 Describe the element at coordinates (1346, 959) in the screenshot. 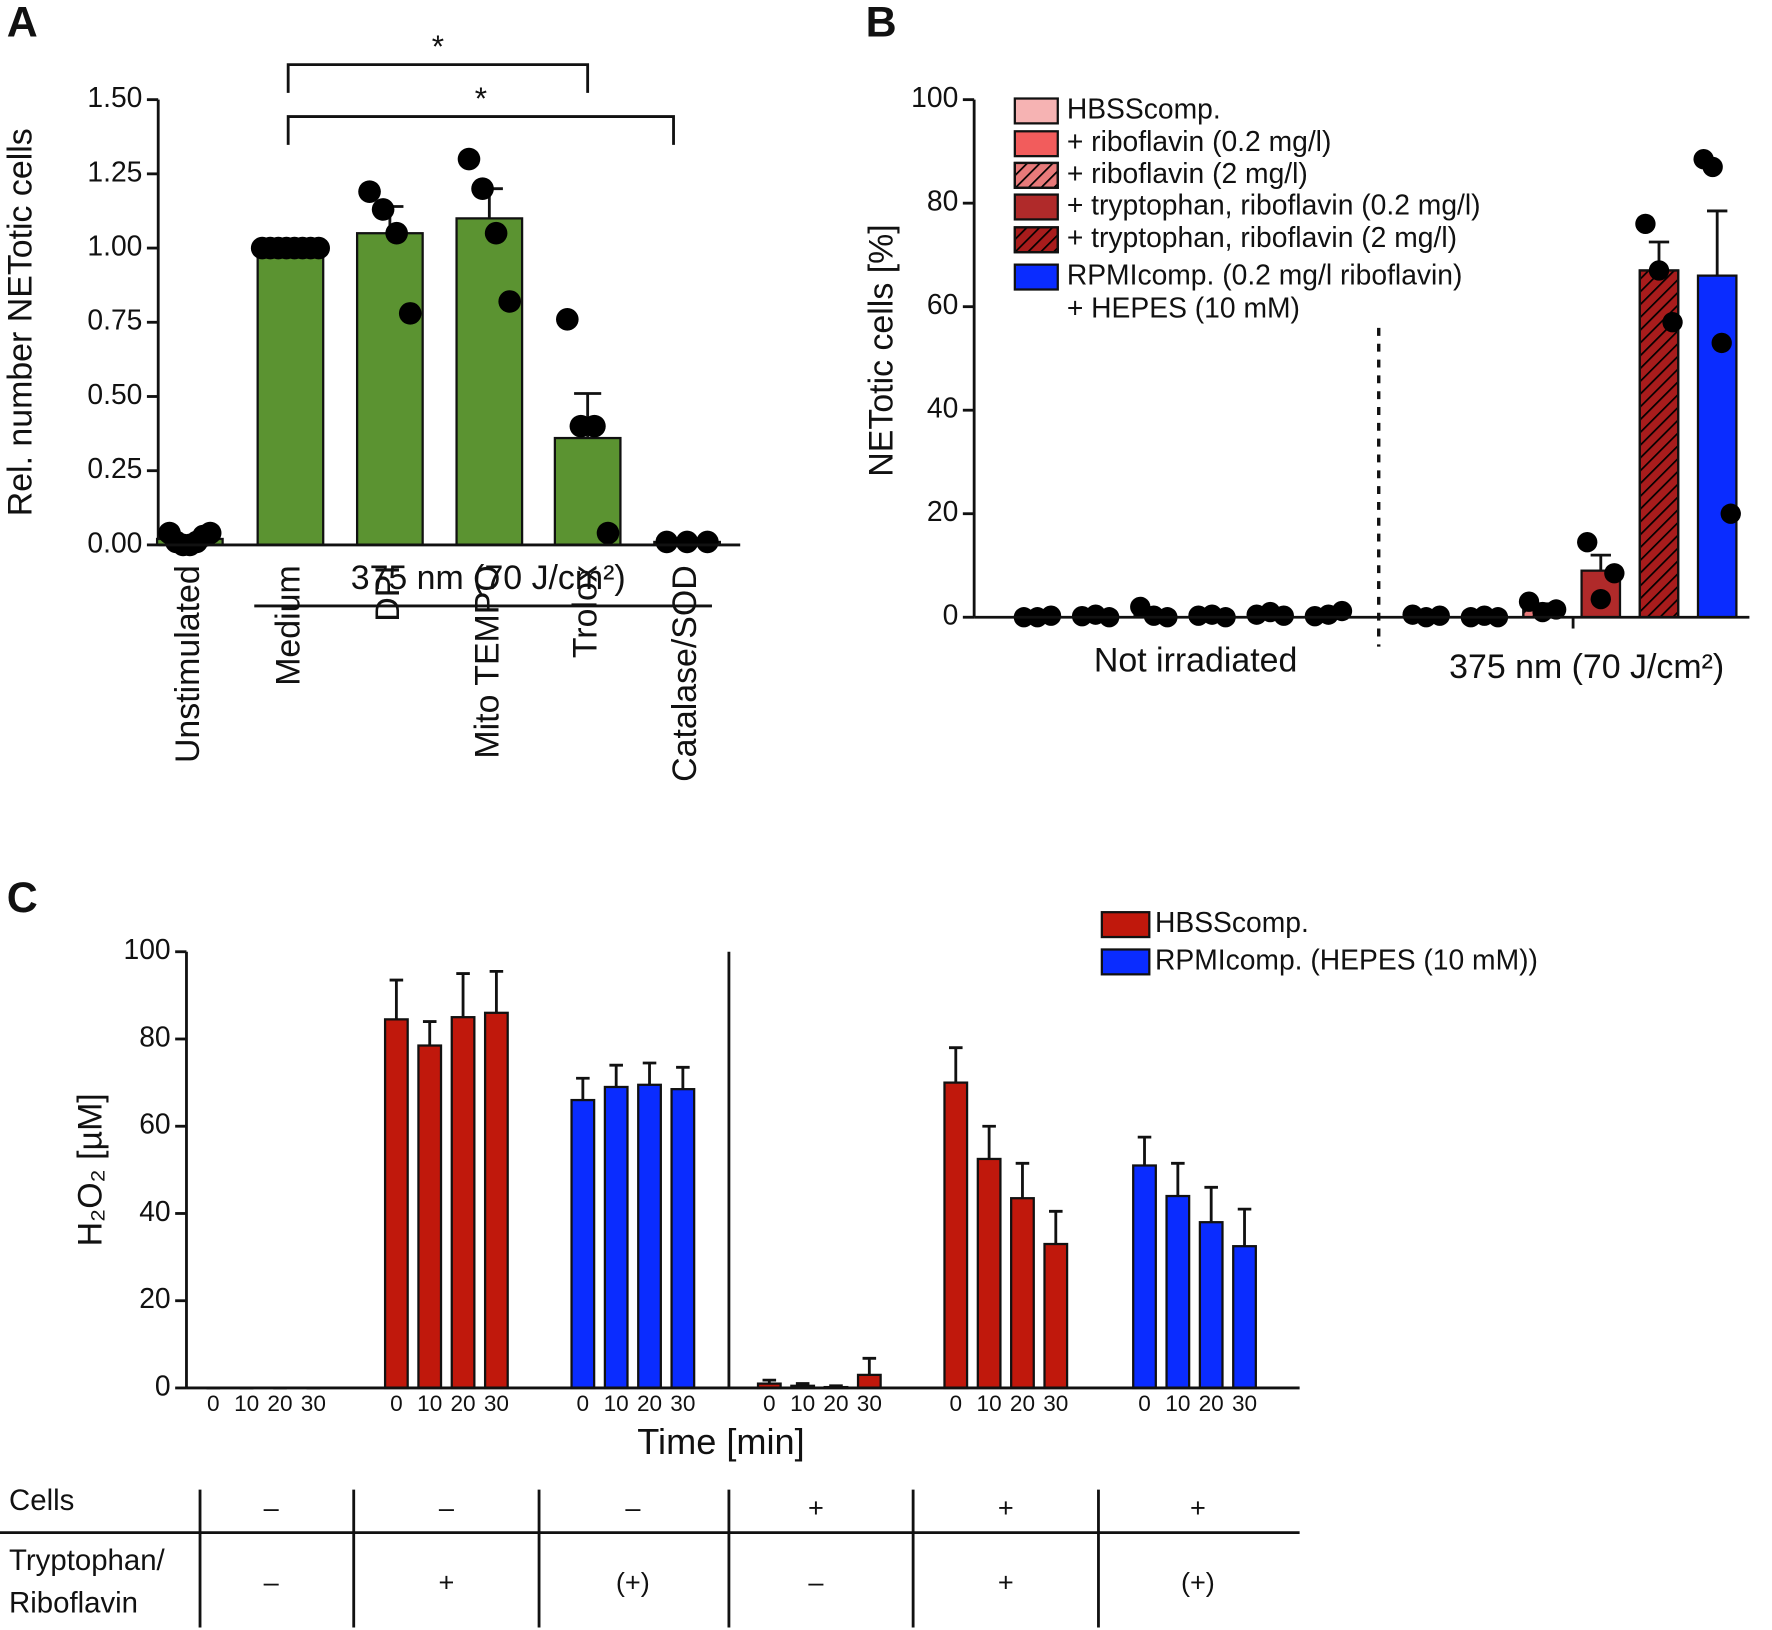

I see `legend-label: RPMIcomp. (HEPES (10 mM))` at that location.